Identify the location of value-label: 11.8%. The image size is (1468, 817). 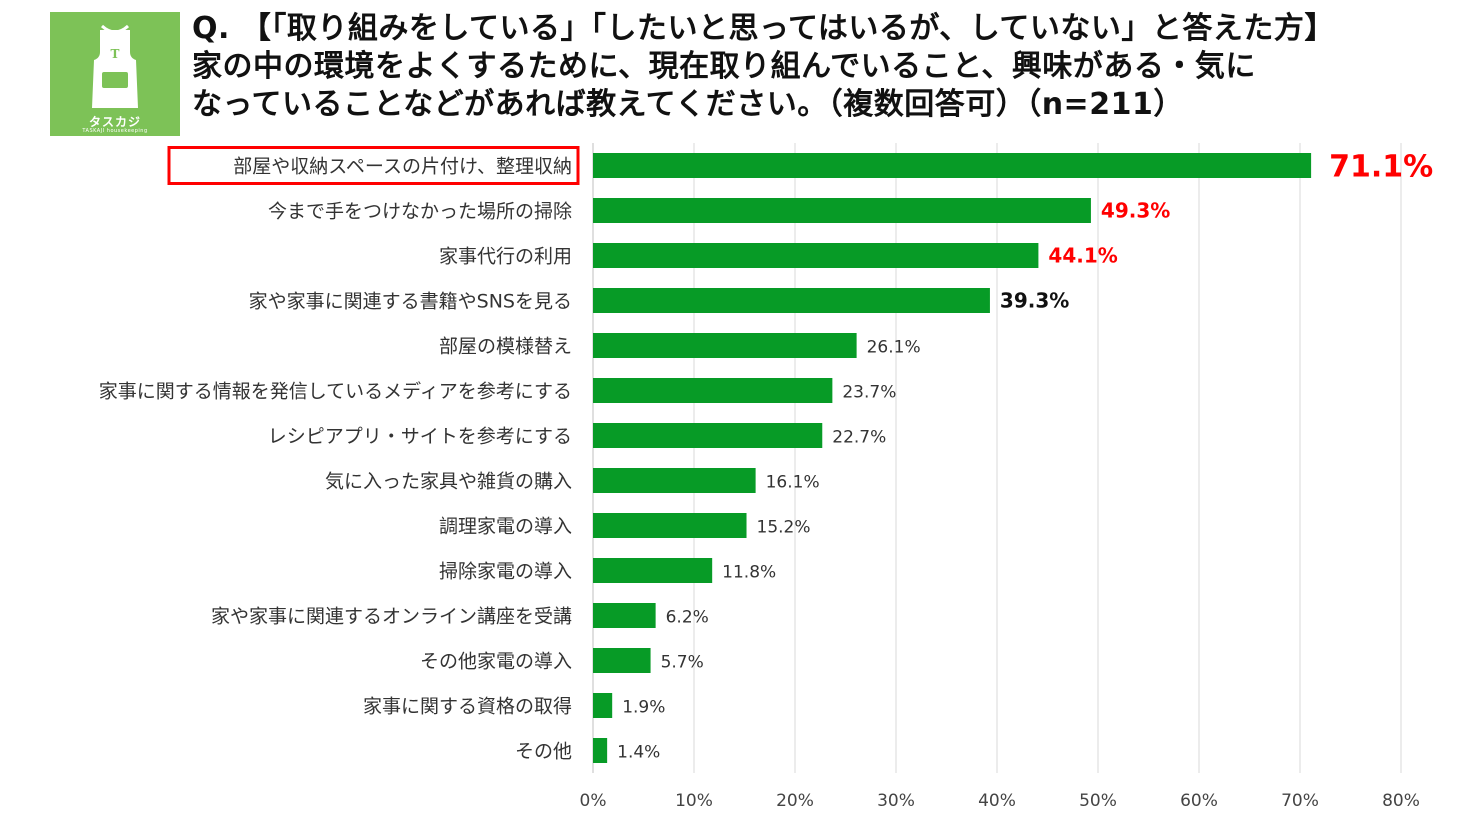
(749, 573).